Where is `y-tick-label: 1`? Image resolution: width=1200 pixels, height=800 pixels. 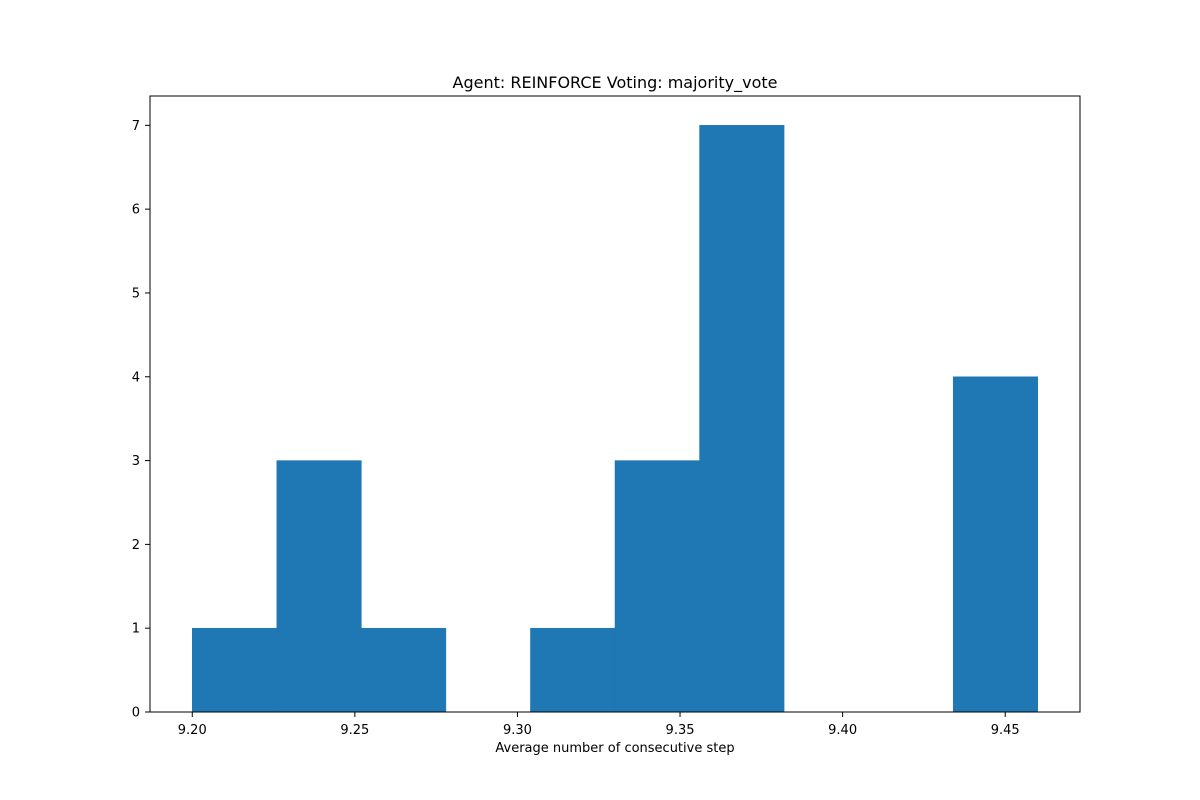 y-tick-label: 1 is located at coordinates (136, 629).